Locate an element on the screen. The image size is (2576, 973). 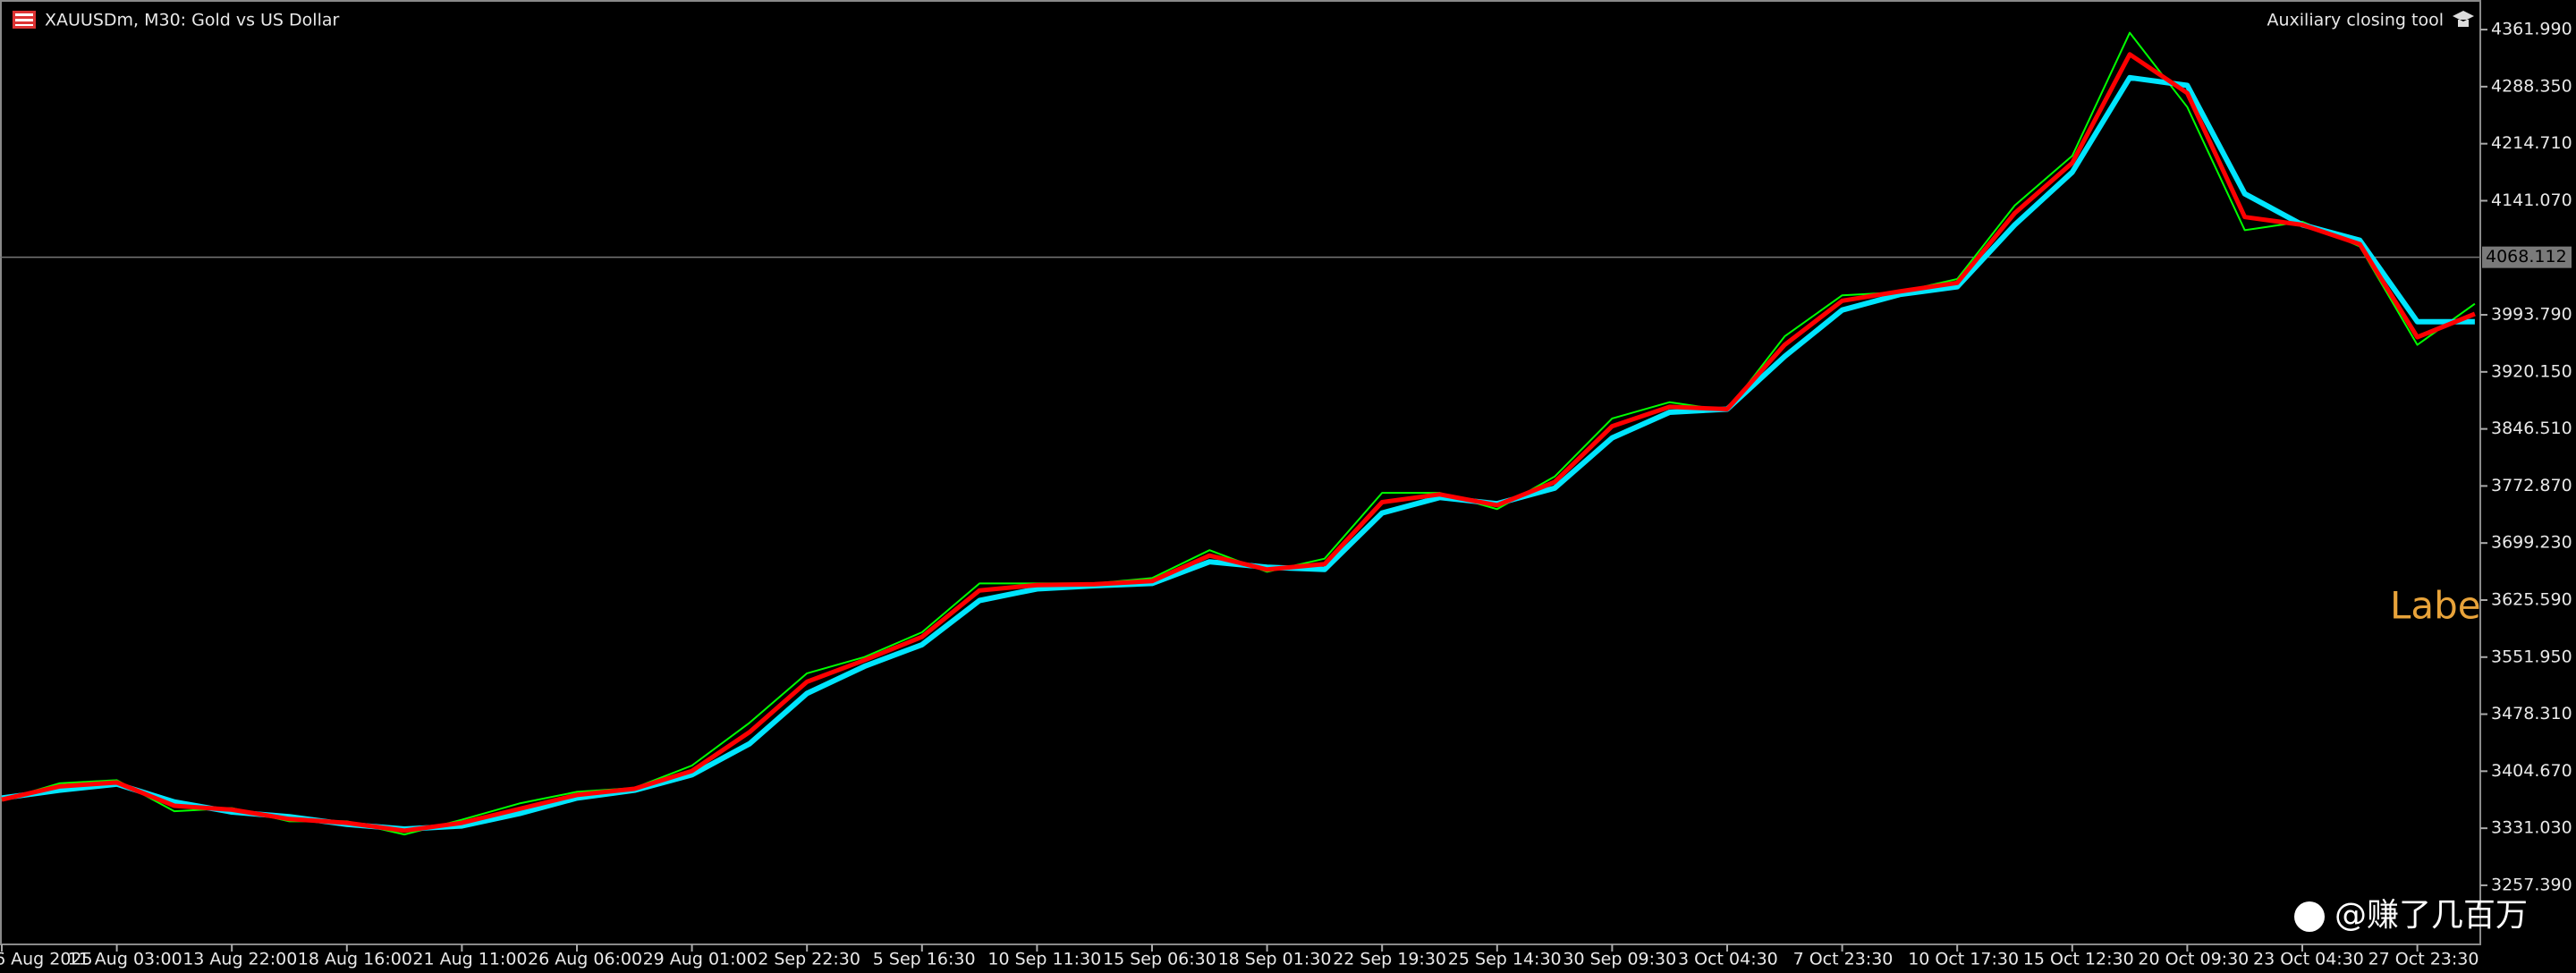
x-tick-label: 23 Oct 04:30 is located at coordinates (2308, 959).